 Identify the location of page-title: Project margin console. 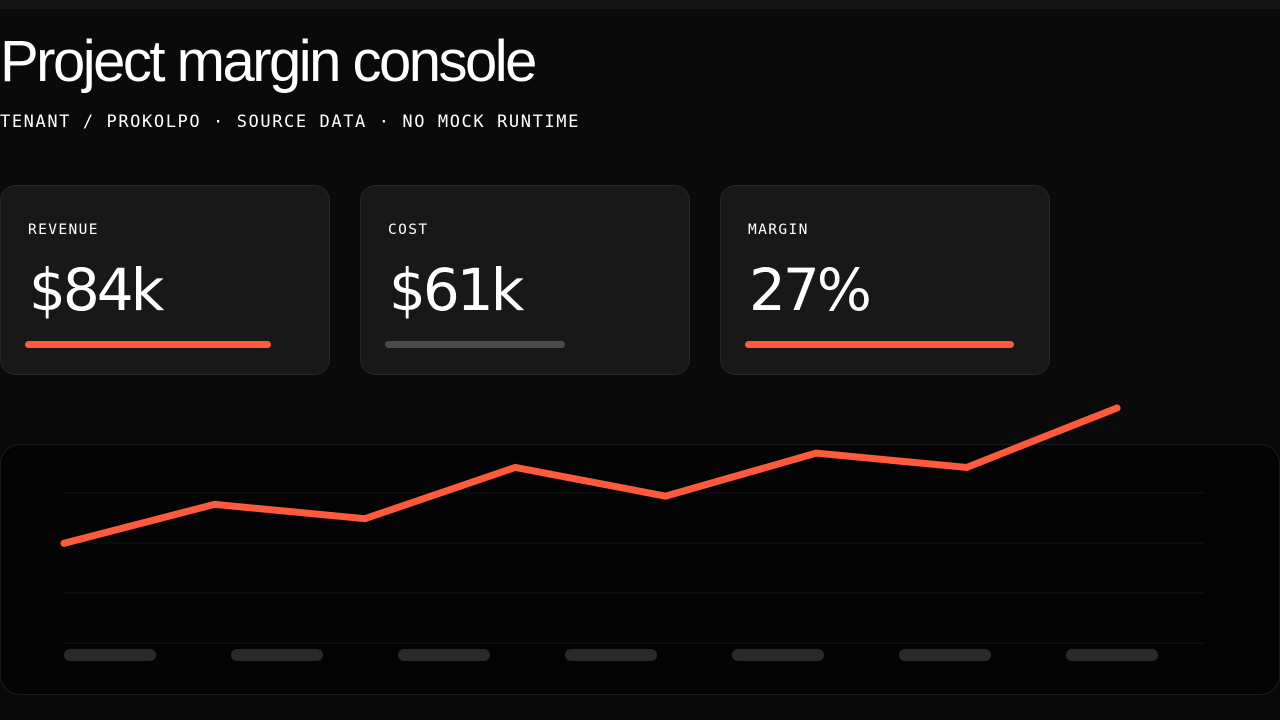
(268, 61).